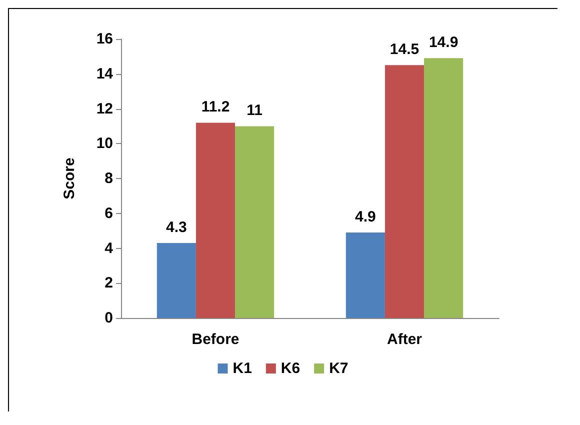 The height and width of the screenshot is (425, 580). Describe the element at coordinates (108, 318) in the screenshot. I see `y-tick-label: 0` at that location.